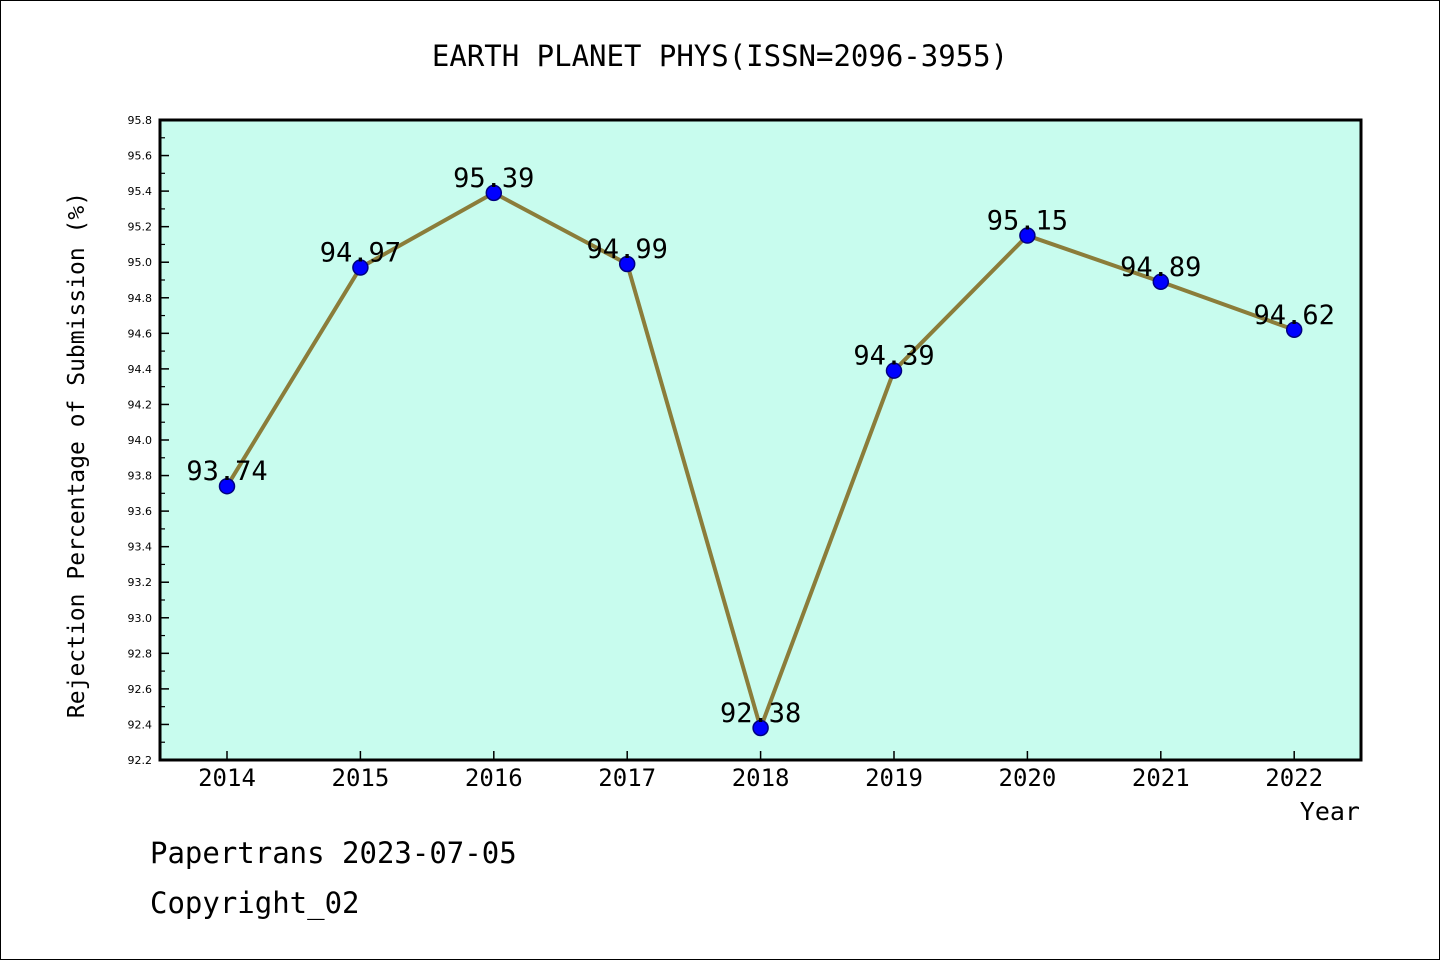 This screenshot has height=960, width=1440. What do you see at coordinates (1330, 811) in the screenshot?
I see `x-axis-label: Year` at bounding box center [1330, 811].